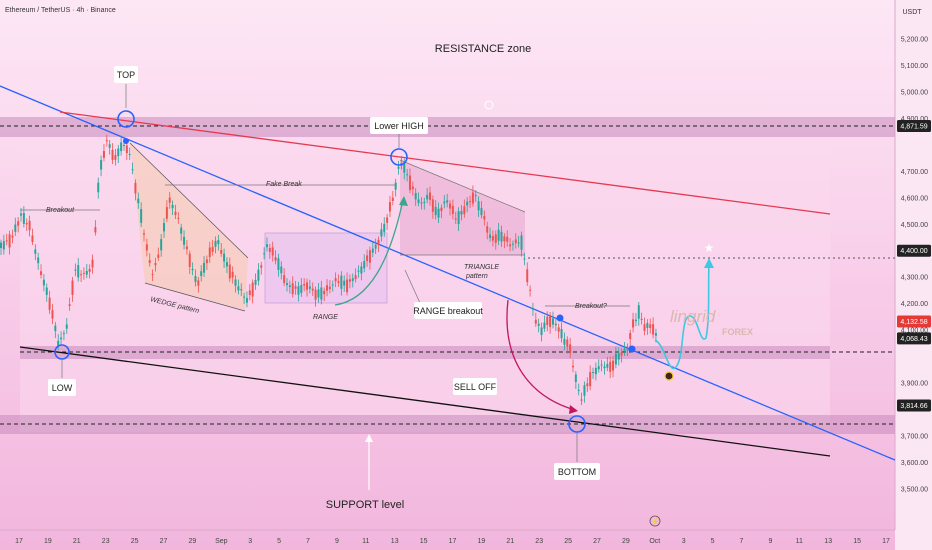 The height and width of the screenshot is (550, 932). I want to click on time-tick-label: 5, so click(279, 541).